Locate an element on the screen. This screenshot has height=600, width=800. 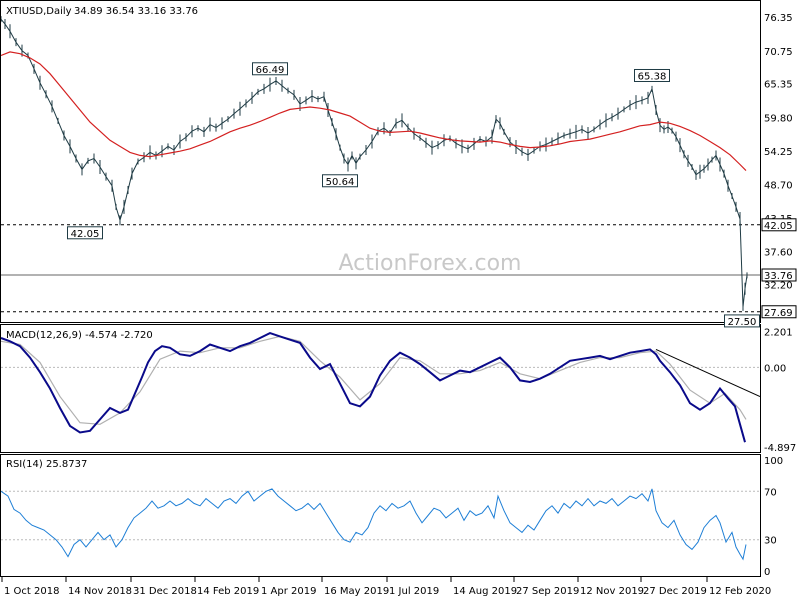
rsi-line is located at coordinates (374, 524).